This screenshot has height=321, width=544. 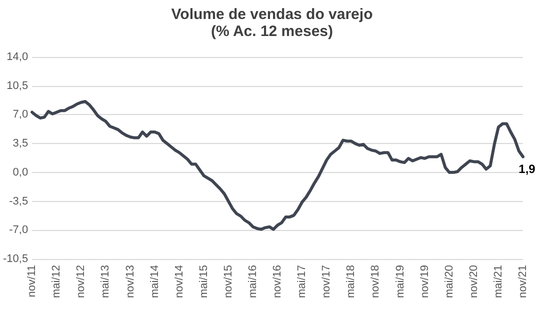 I want to click on x-tick-label: nov/15, so click(x=228, y=281).